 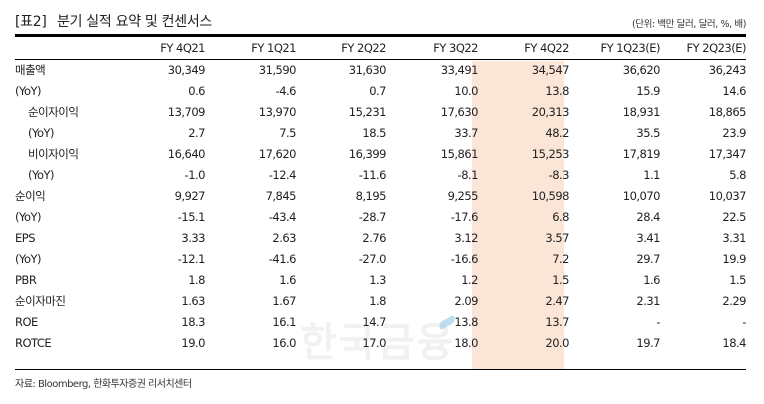 I want to click on table-cell: -27.0, so click(x=372, y=258).